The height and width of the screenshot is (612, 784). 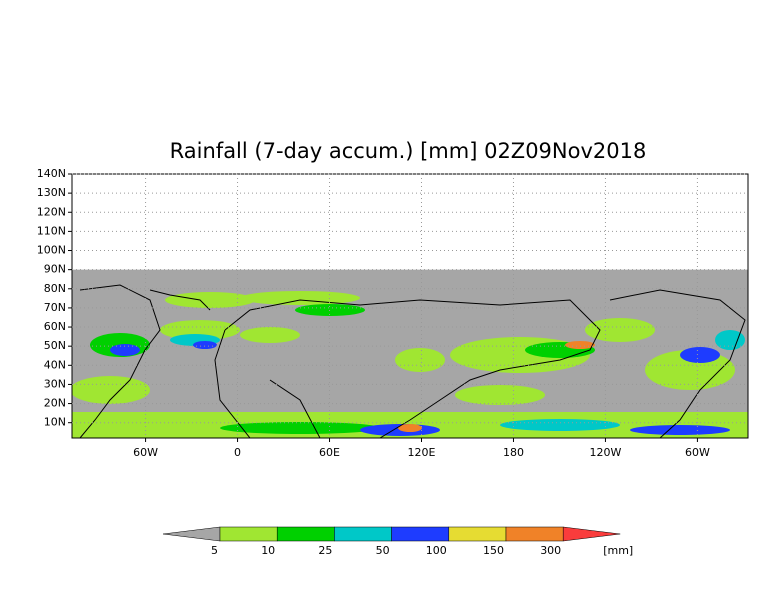 What do you see at coordinates (51, 211) in the screenshot?
I see `y-tick-label: 120N` at bounding box center [51, 211].